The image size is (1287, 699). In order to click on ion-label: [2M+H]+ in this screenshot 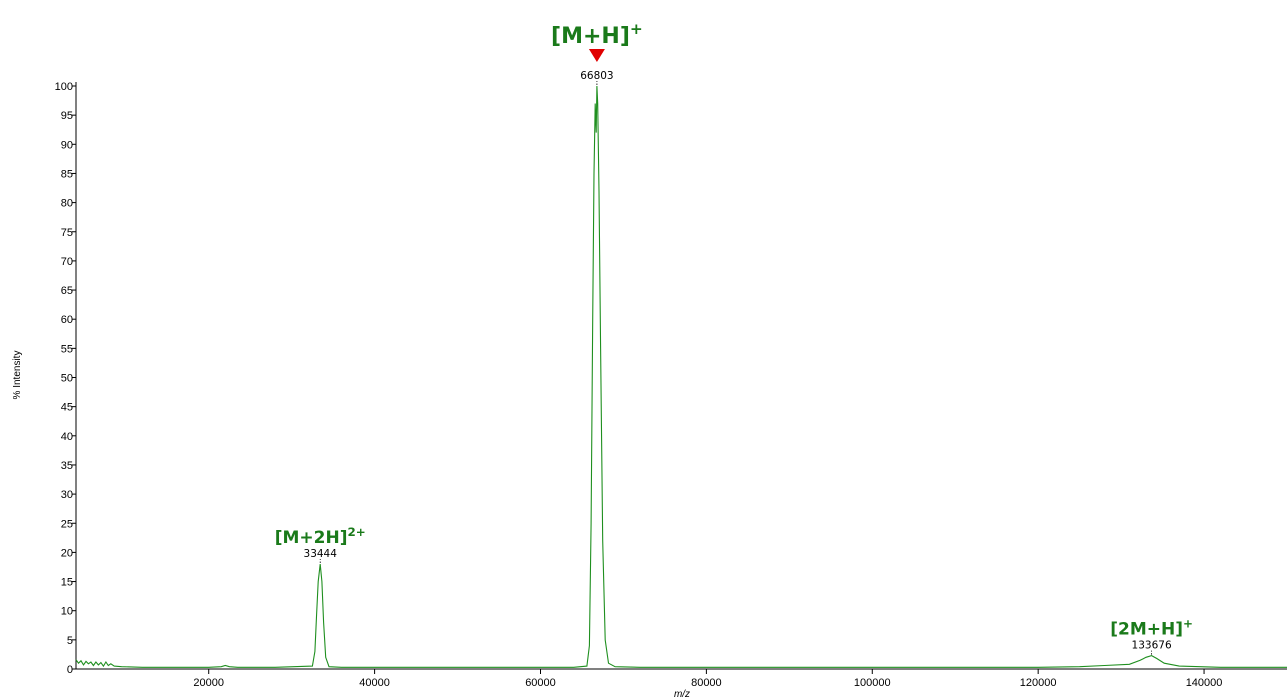, I will do `click(1151, 627)`.